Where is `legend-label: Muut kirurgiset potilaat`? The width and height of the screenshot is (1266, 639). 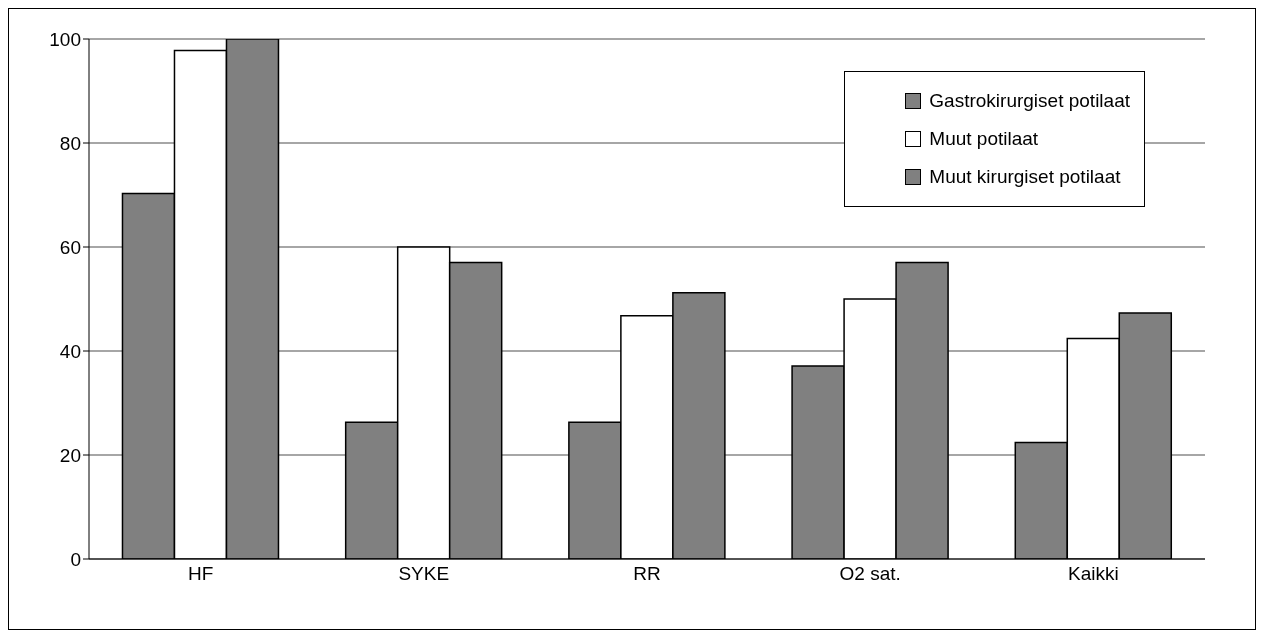 legend-label: Muut kirurgiset potilaat is located at coordinates (1025, 177).